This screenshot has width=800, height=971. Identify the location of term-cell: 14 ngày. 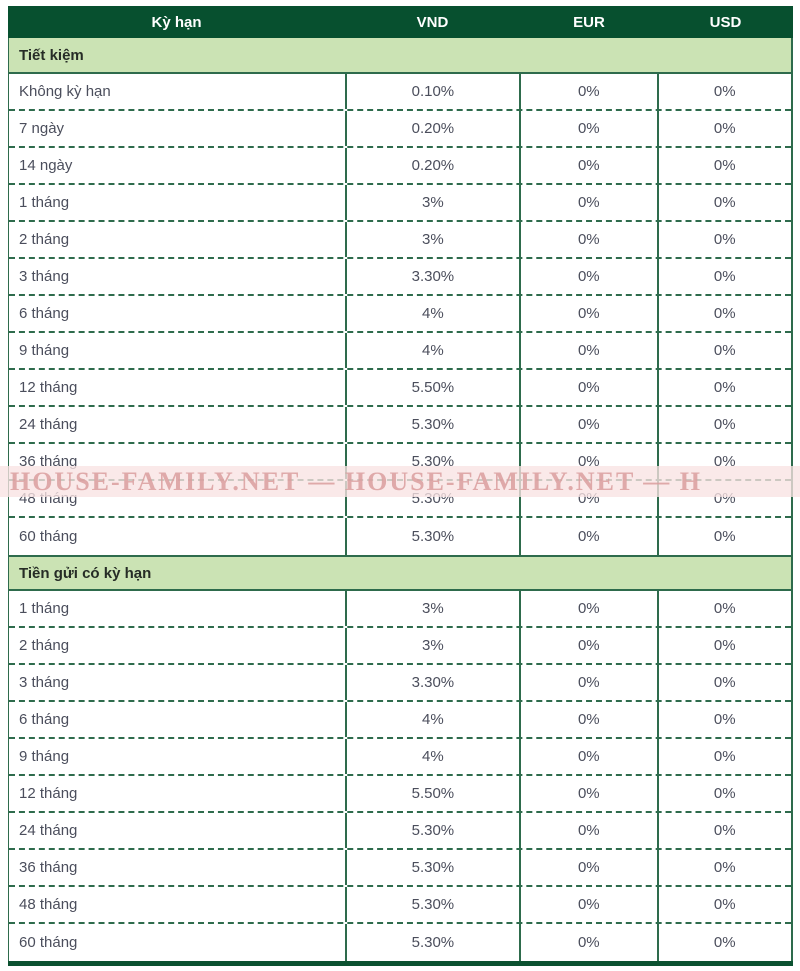
(46, 165).